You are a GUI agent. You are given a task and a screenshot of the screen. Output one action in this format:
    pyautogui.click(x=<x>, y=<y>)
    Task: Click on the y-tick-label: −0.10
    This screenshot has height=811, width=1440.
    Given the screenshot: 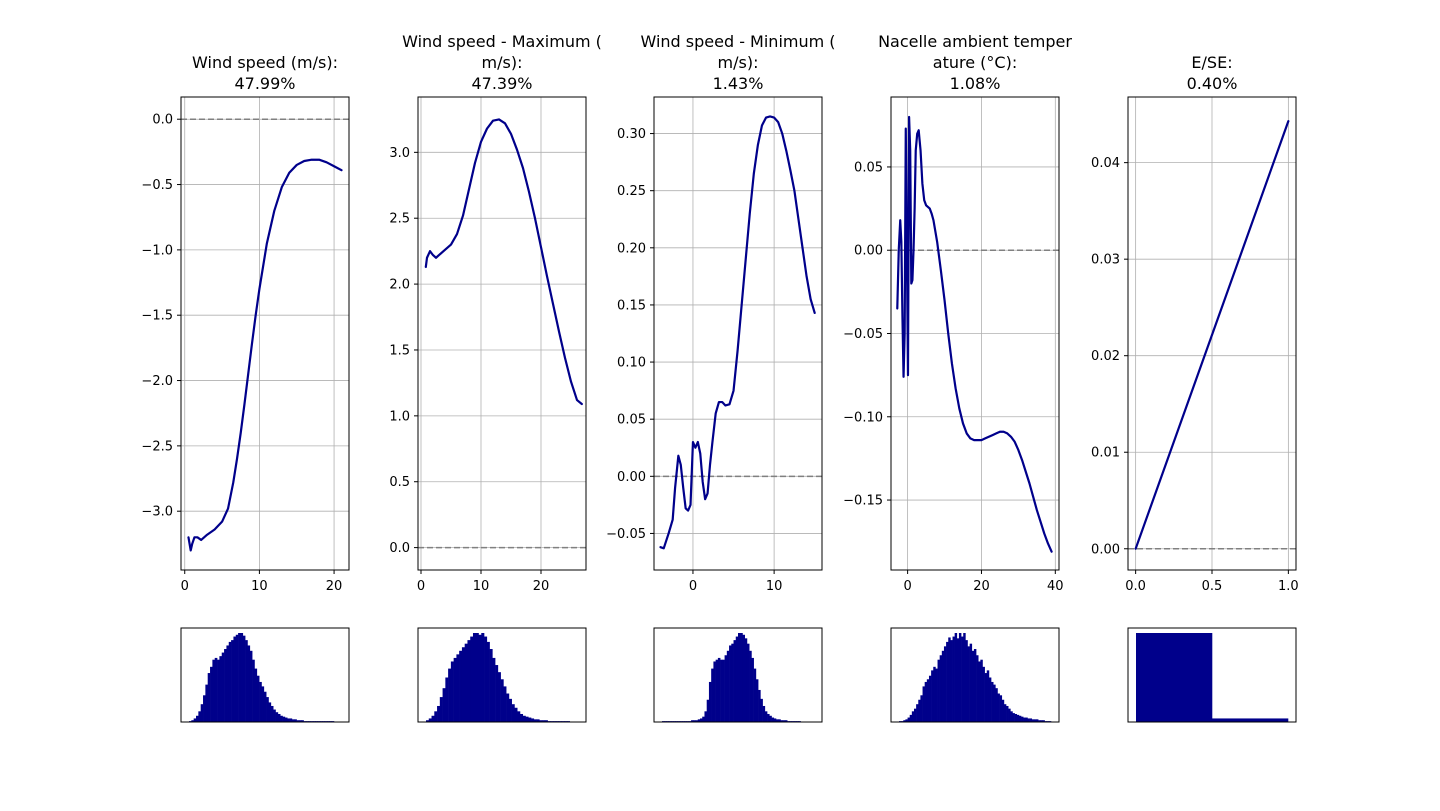 What is the action you would take?
    pyautogui.click(x=863, y=417)
    